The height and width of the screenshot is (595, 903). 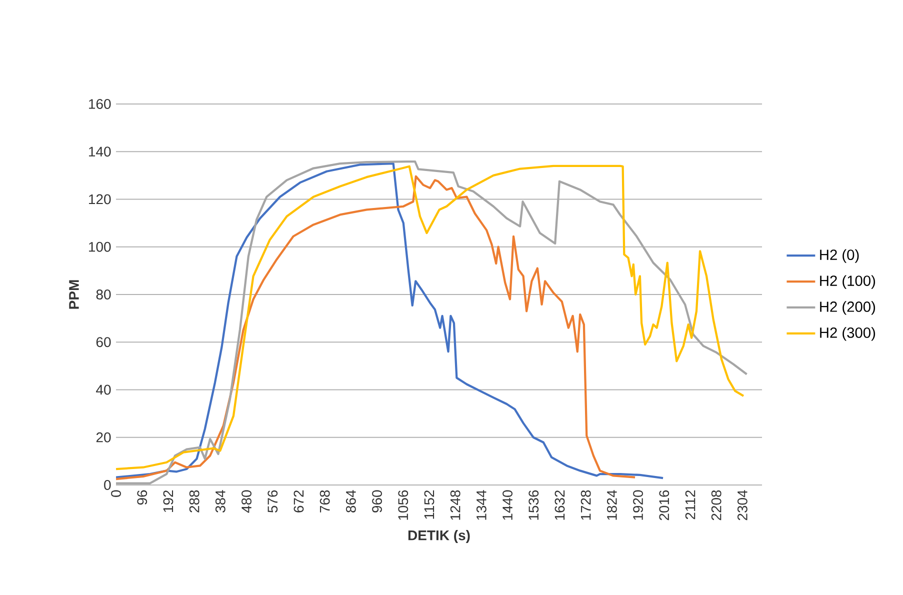 What do you see at coordinates (325, 501) in the screenshot?
I see `x-tick-label: 768` at bounding box center [325, 501].